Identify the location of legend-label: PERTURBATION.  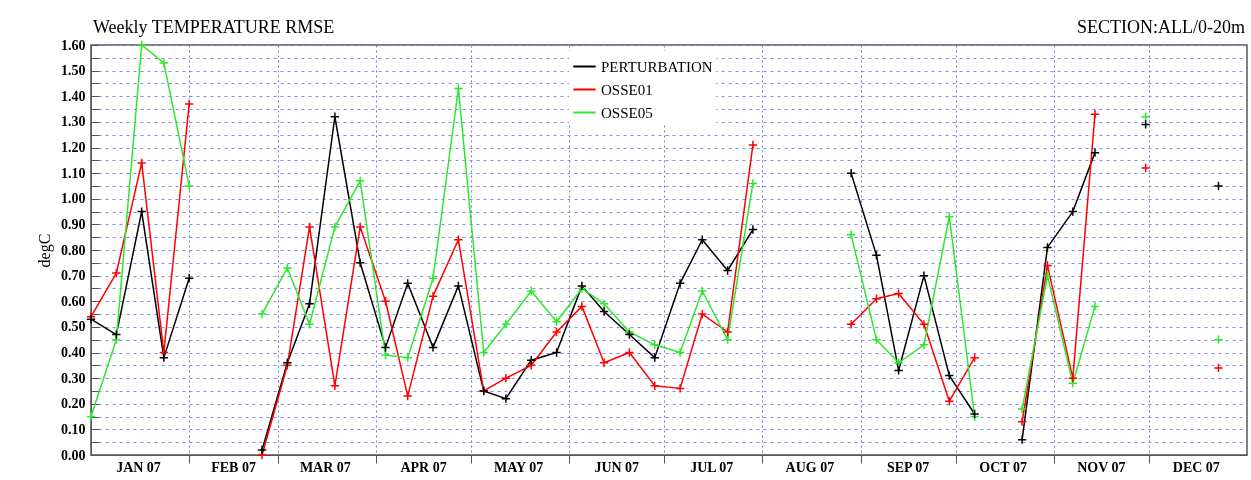
(657, 66).